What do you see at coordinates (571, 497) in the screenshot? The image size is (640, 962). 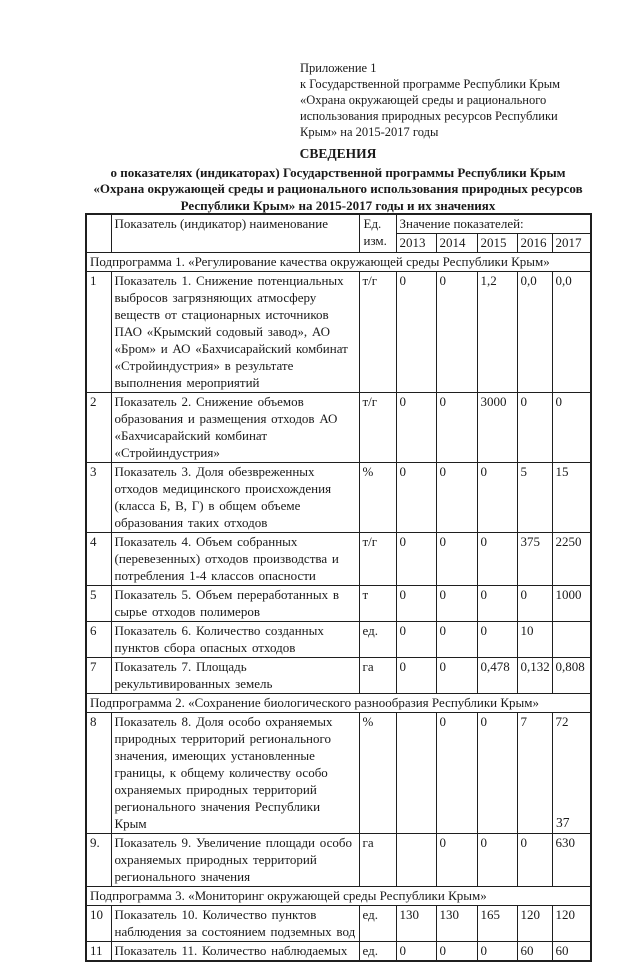 I see `value-cell-2017: 15` at bounding box center [571, 497].